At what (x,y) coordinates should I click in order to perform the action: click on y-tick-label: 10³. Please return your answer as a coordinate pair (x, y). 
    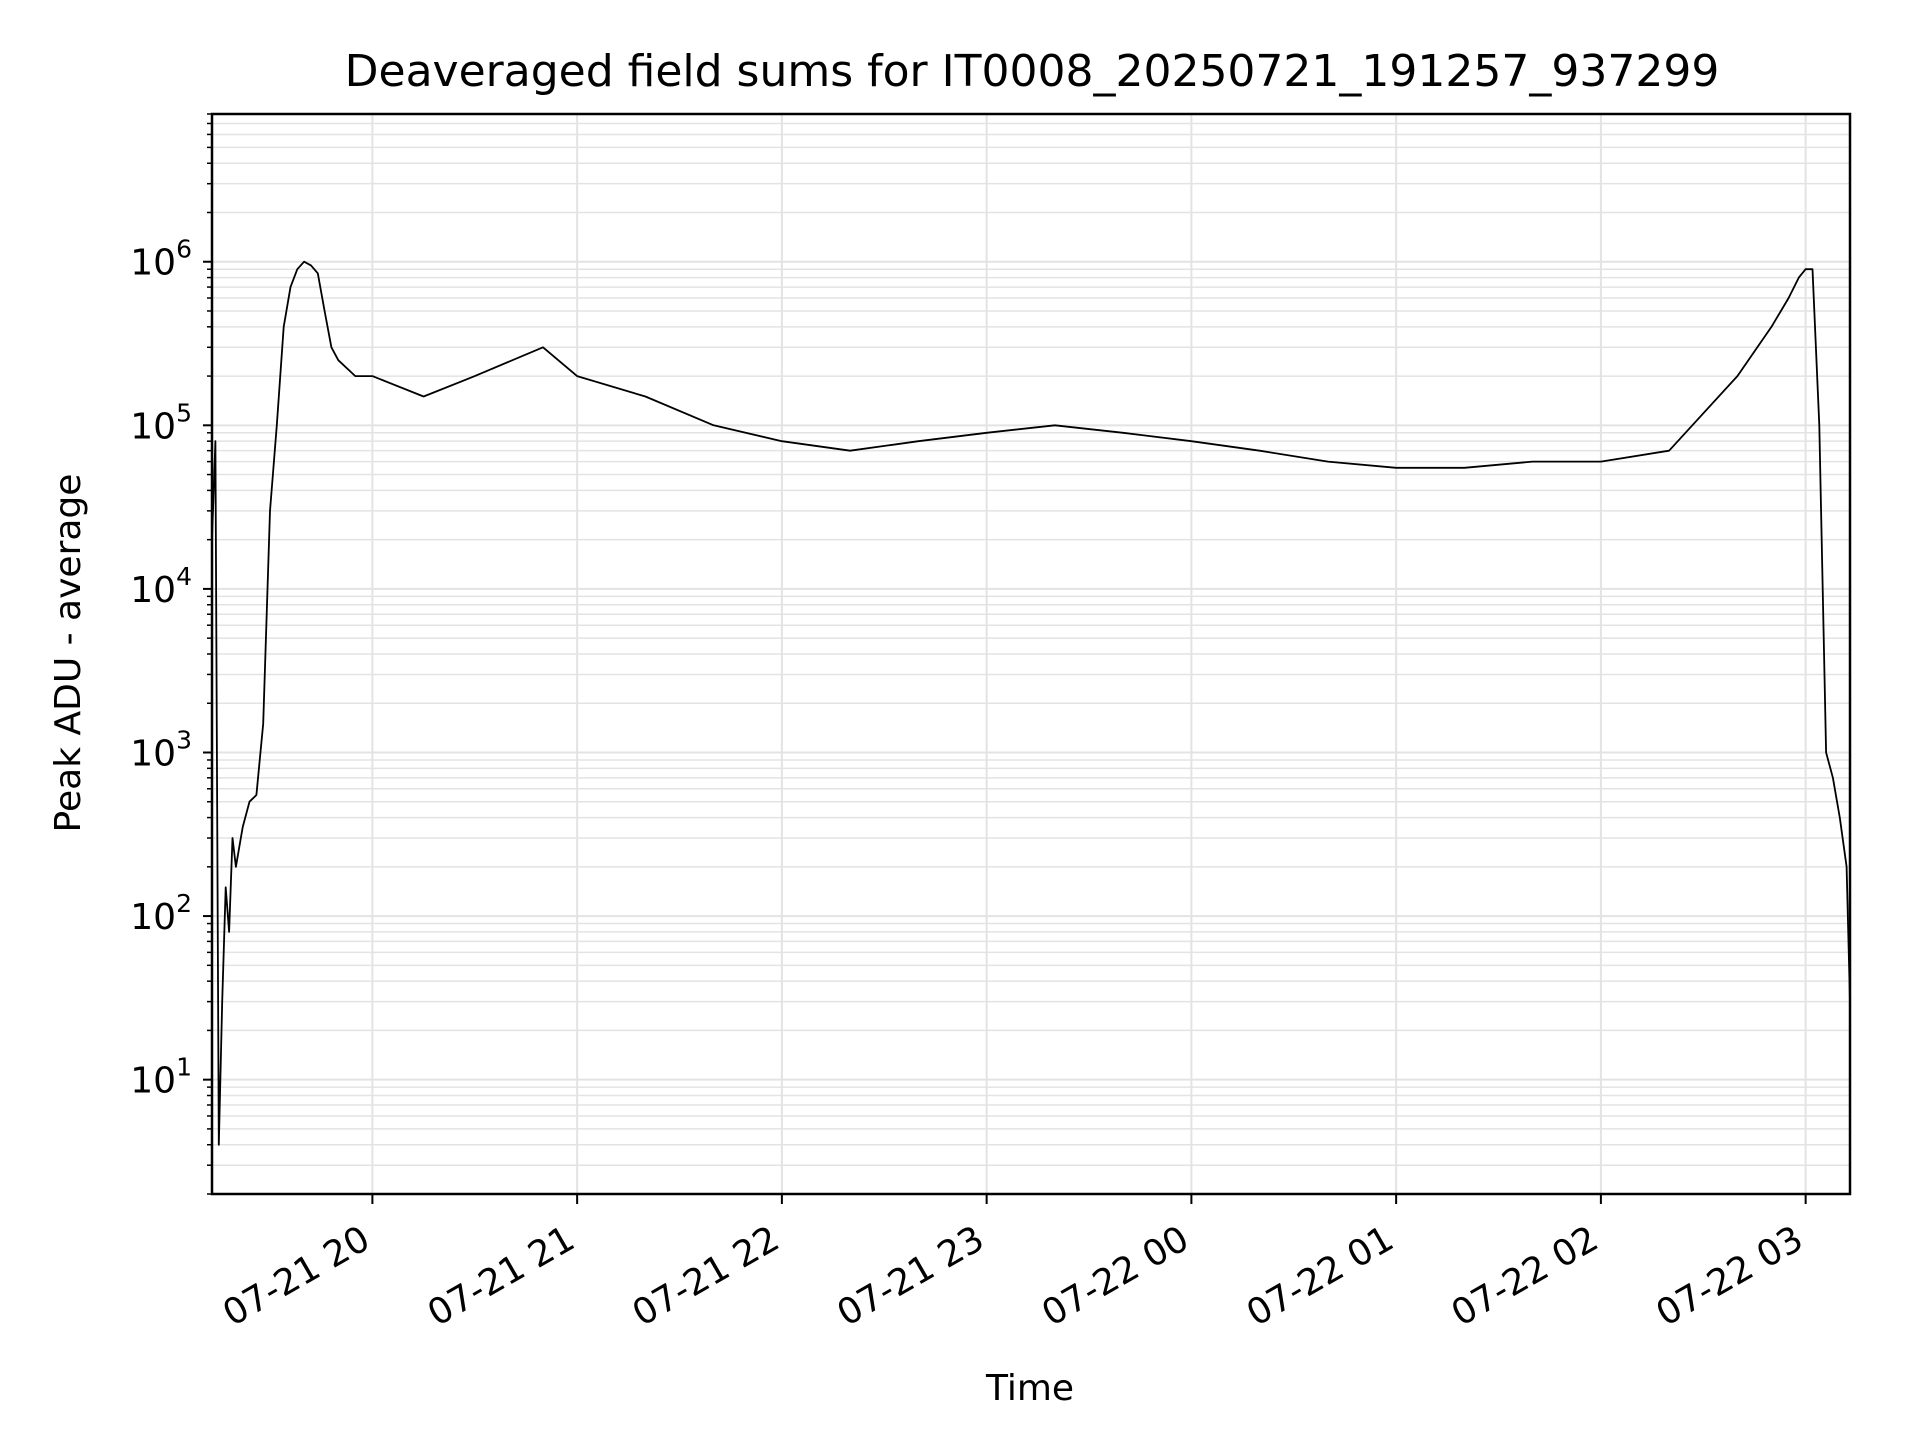
    Looking at the image, I should click on (161, 749).